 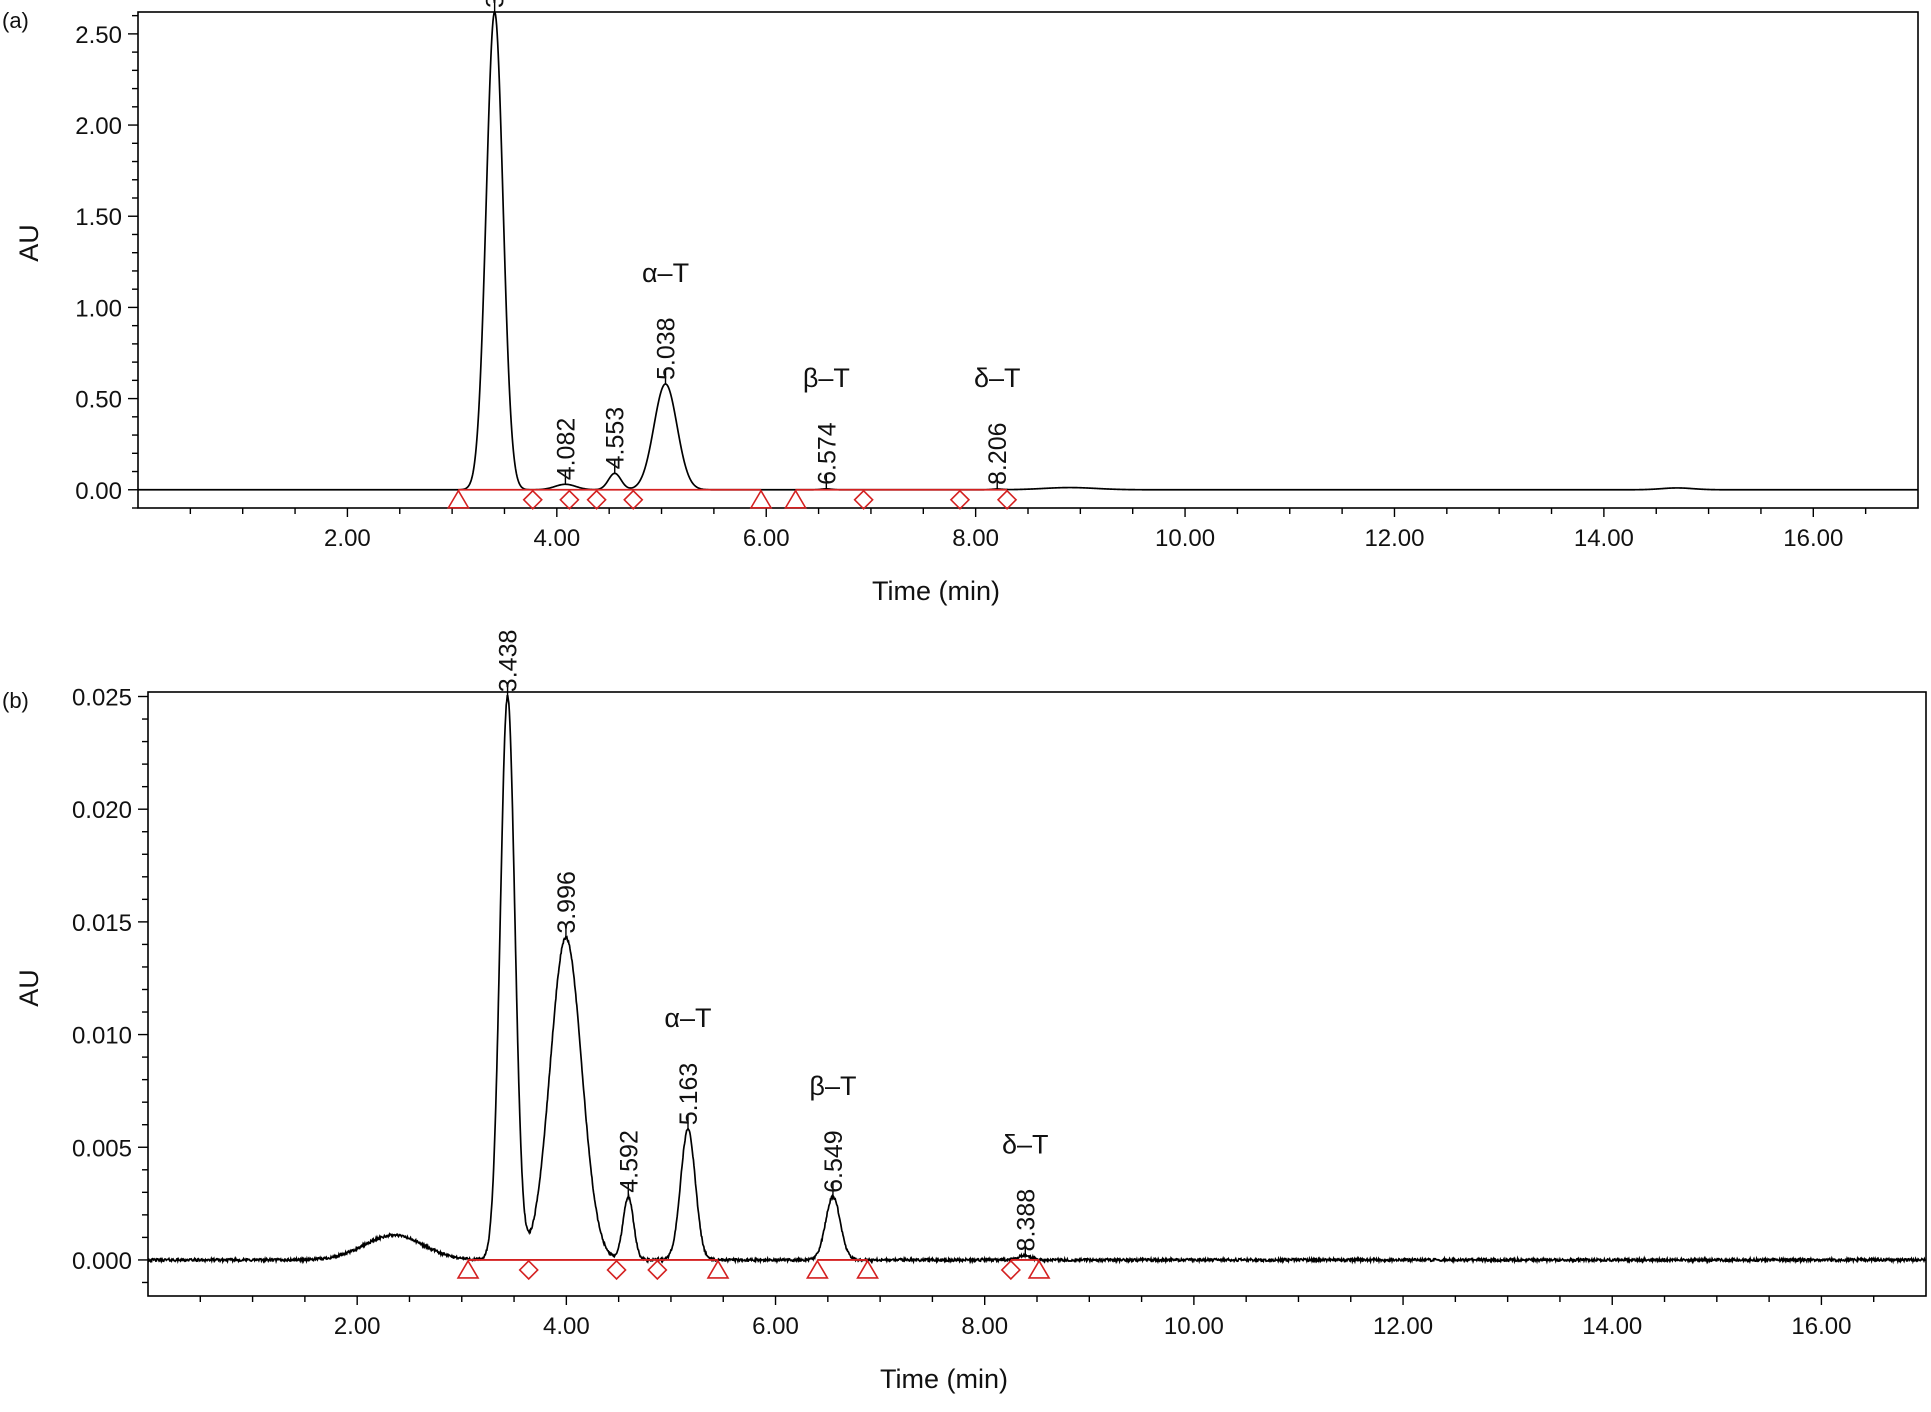 I want to click on peak-retention-time-label: 3.406, so click(x=496, y=4).